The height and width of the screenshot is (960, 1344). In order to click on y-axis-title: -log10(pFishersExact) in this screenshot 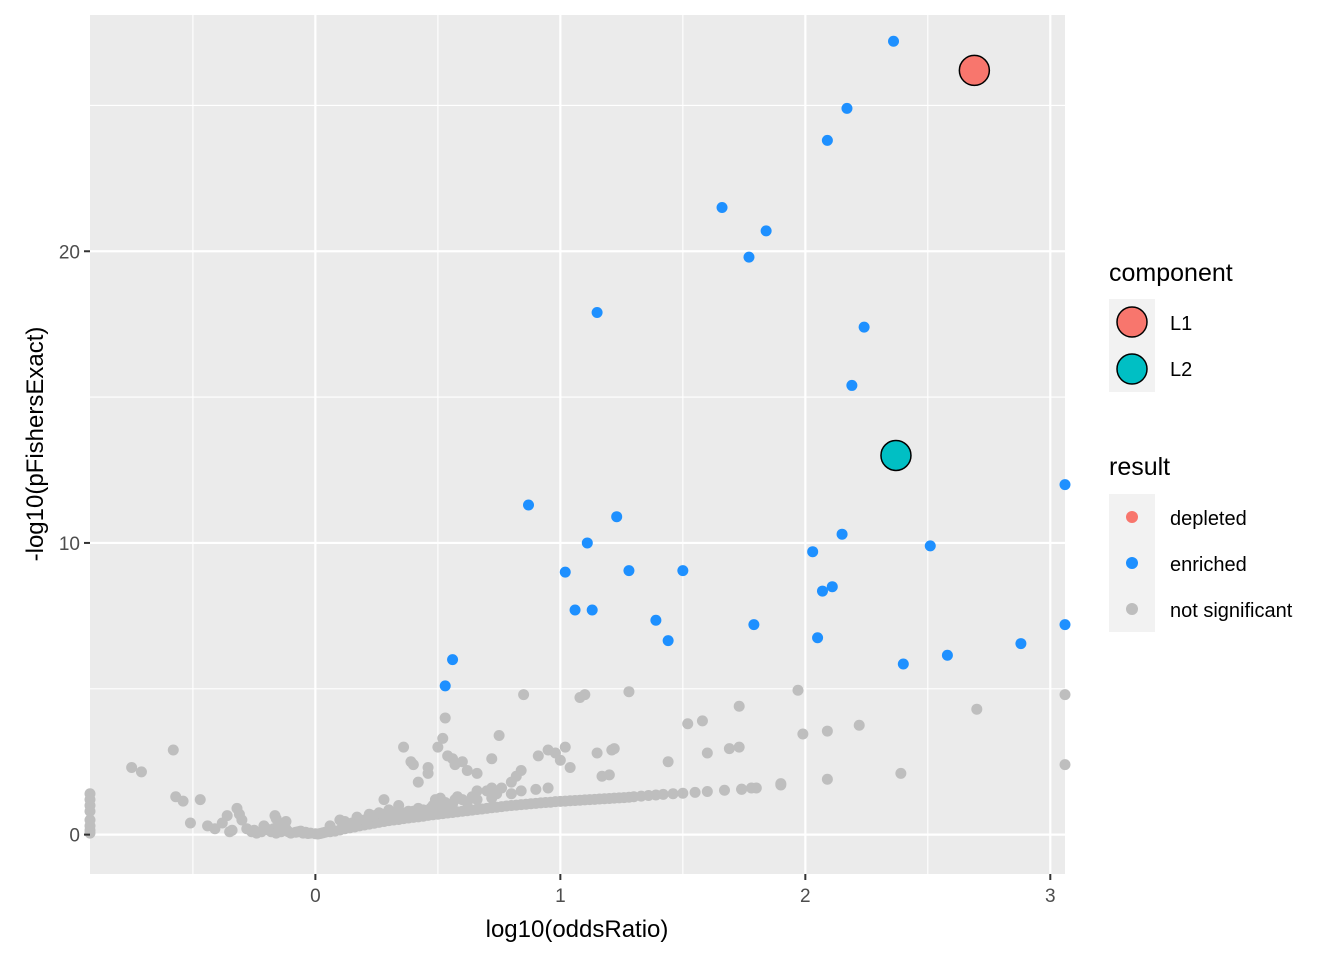, I will do `click(35, 444)`.